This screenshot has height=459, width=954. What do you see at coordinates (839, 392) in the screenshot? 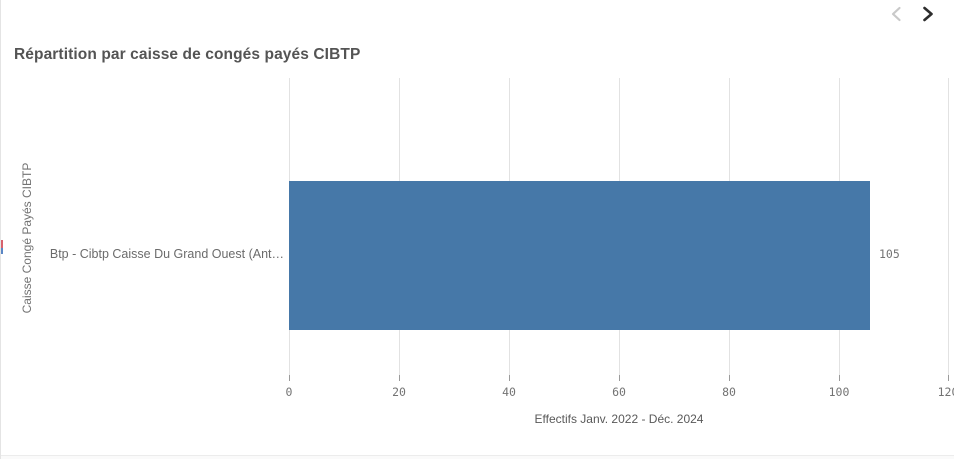
I see `x-tick-label: 100` at bounding box center [839, 392].